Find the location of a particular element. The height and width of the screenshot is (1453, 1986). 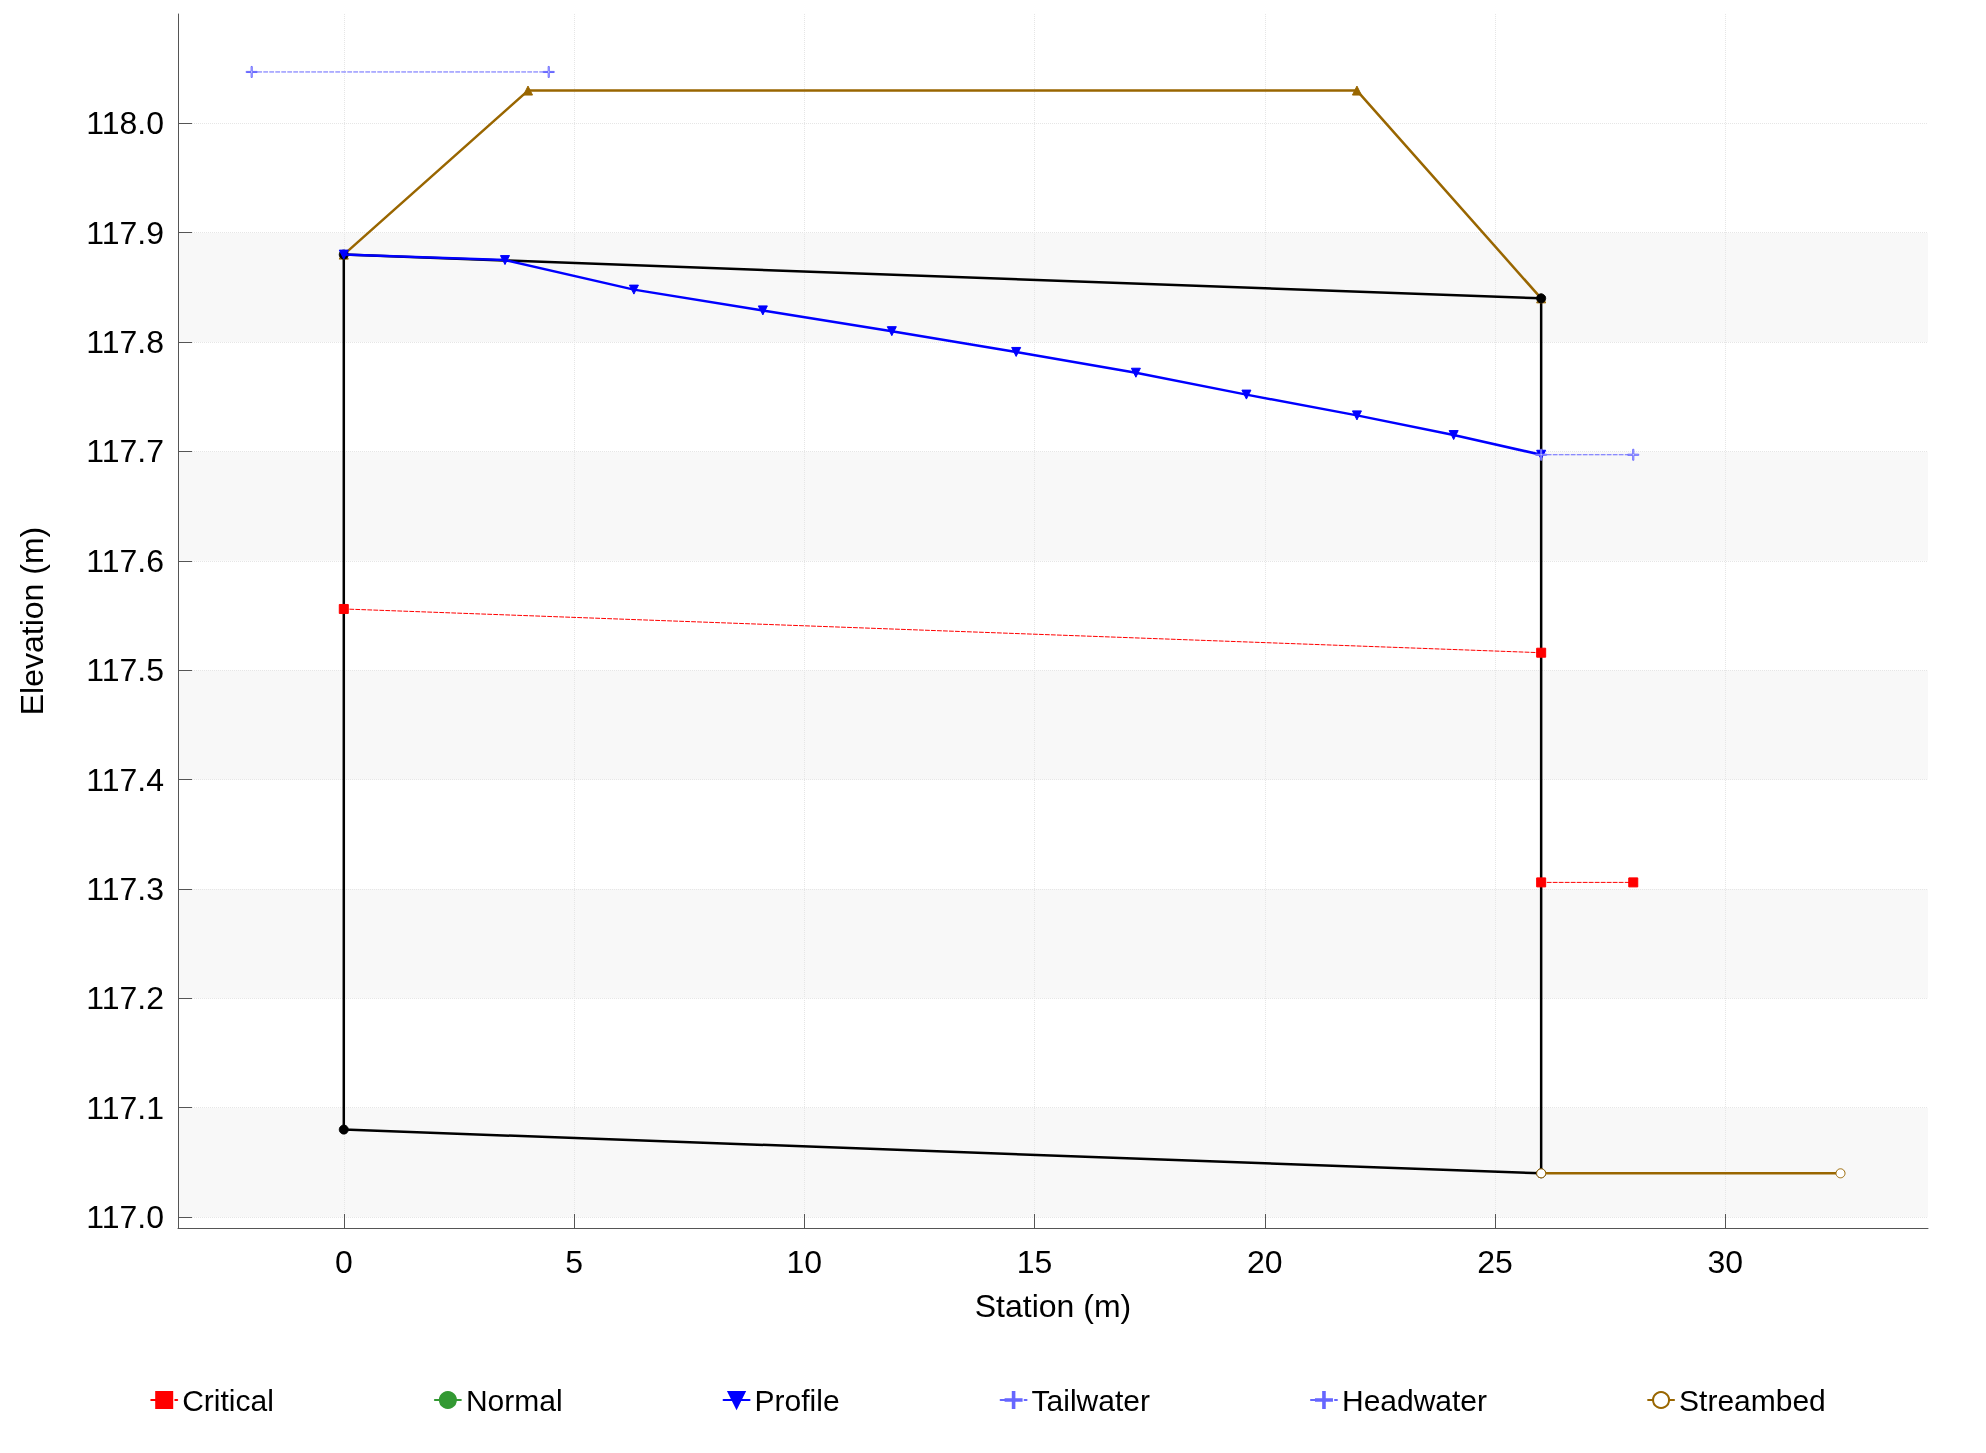

y-tick-label: 117.6 is located at coordinates (125, 560).